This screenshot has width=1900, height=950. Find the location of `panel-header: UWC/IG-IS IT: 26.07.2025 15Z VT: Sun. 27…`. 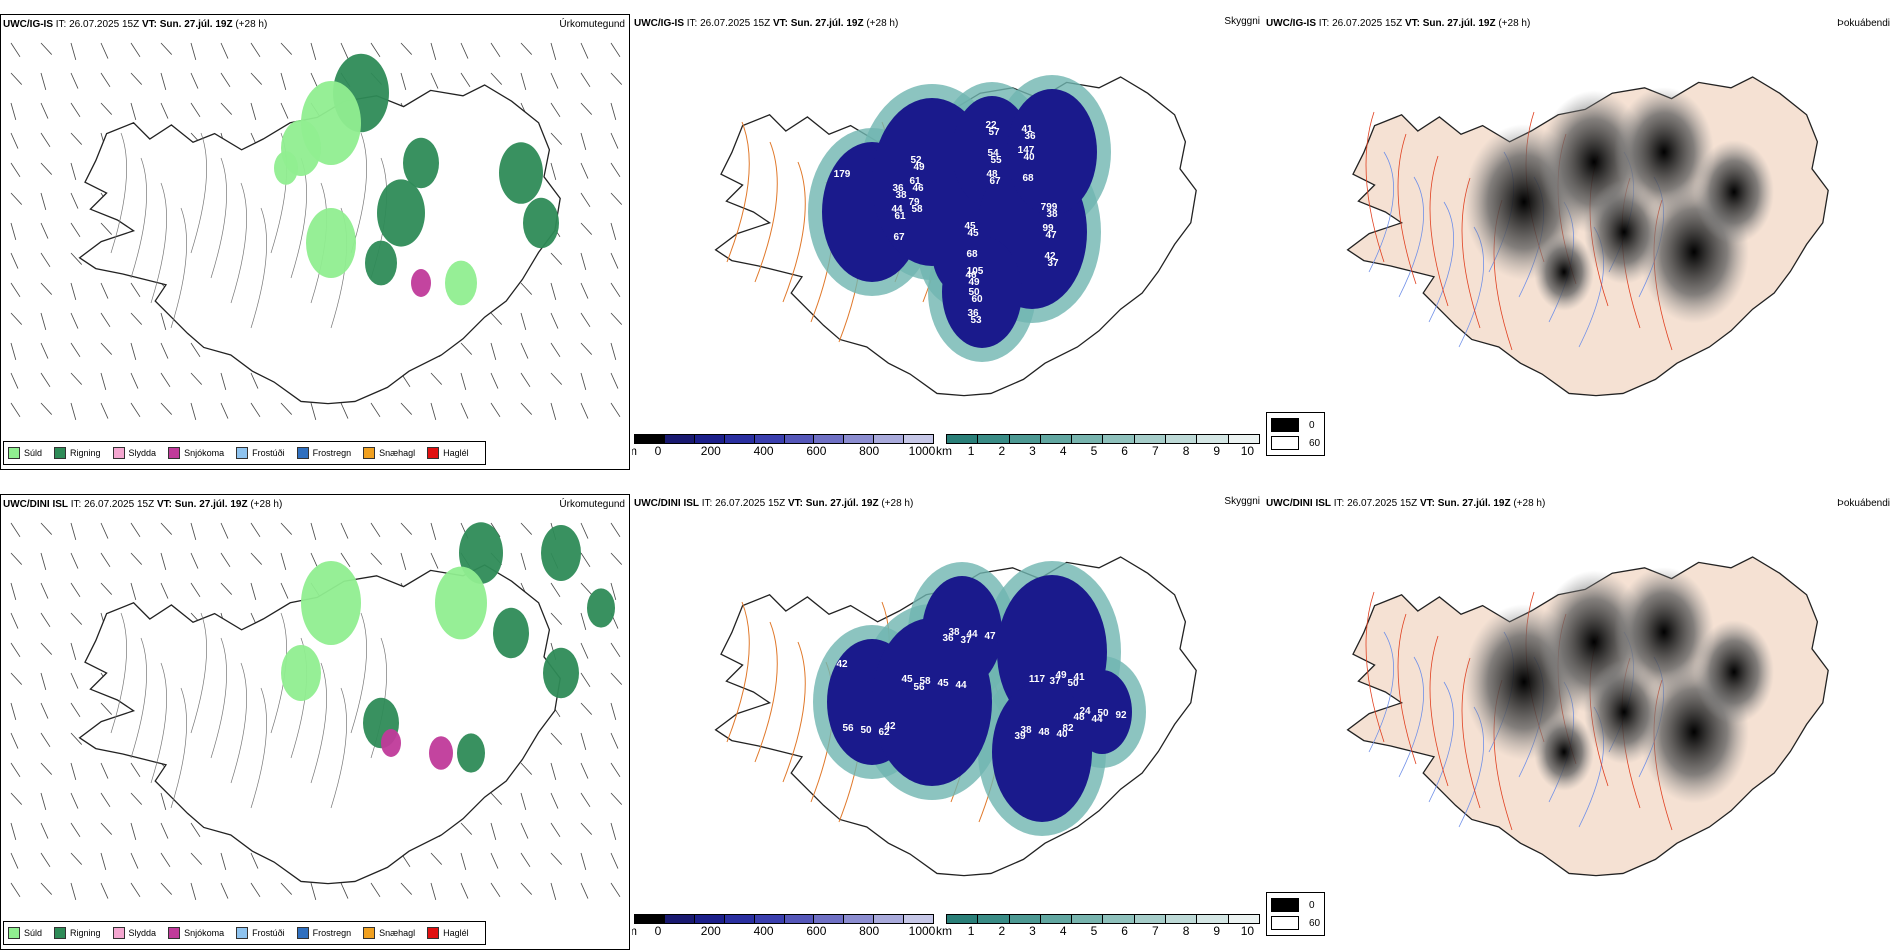

panel-header: UWC/IG-IS IT: 26.07.2025 15Z VT: Sun. 27… is located at coordinates (135, 24).